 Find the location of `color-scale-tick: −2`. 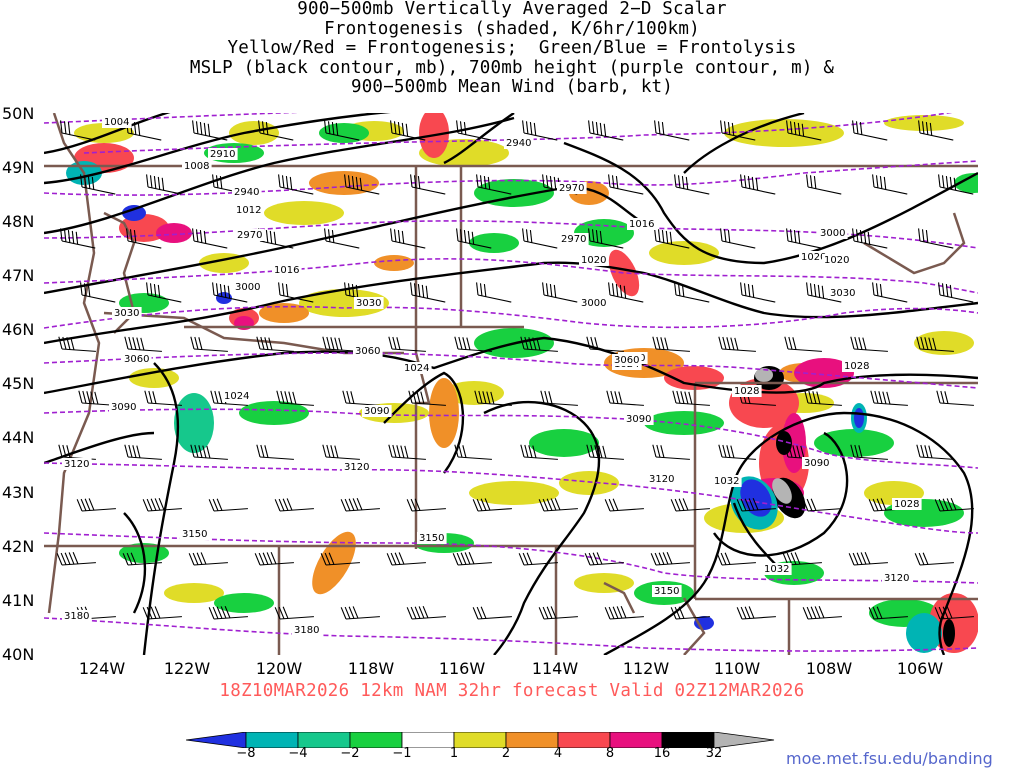

color-scale-tick: −2 is located at coordinates (350, 753).